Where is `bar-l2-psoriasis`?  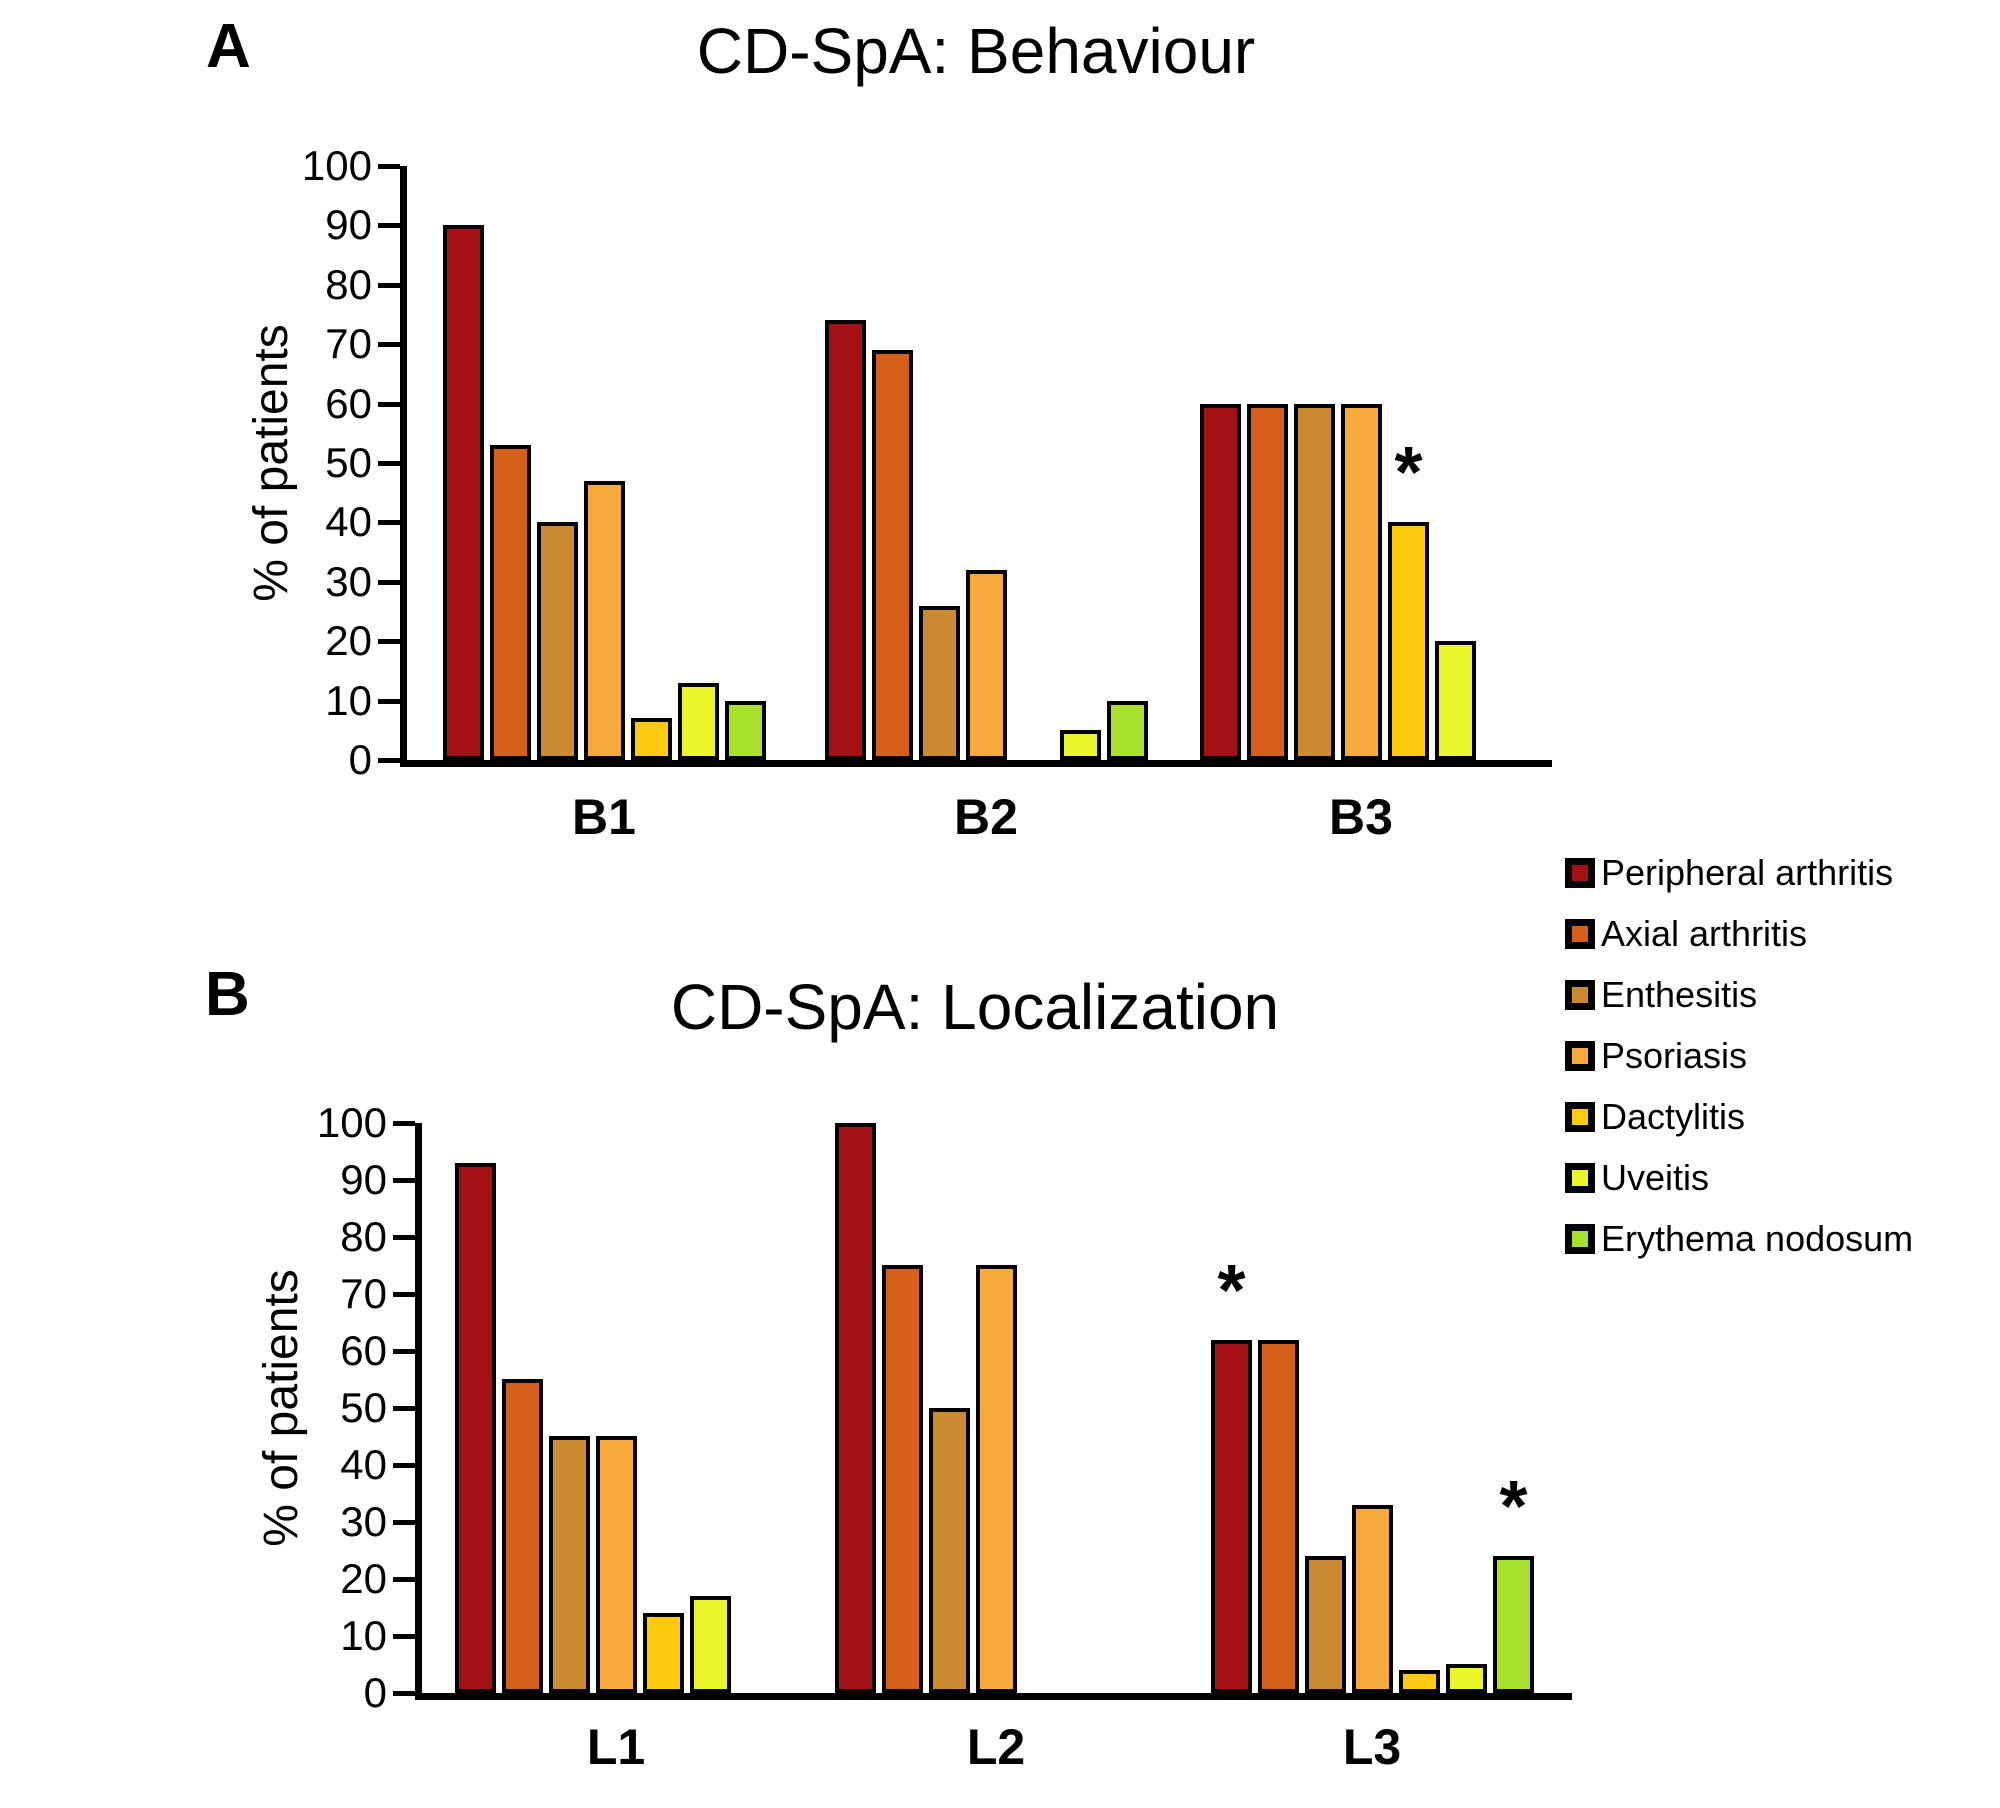 bar-l2-psoriasis is located at coordinates (996, 1479).